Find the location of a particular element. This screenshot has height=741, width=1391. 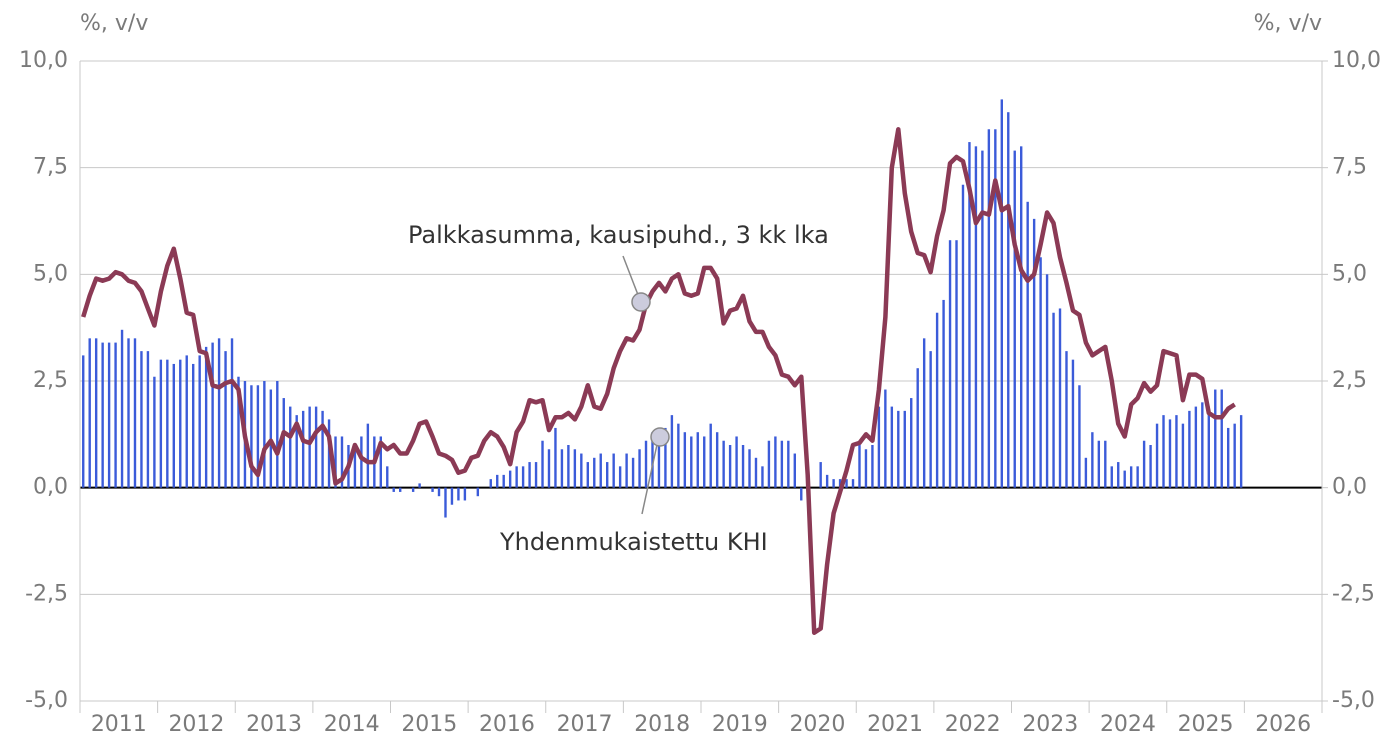

x-tick-label: 2023 is located at coordinates (1050, 724).